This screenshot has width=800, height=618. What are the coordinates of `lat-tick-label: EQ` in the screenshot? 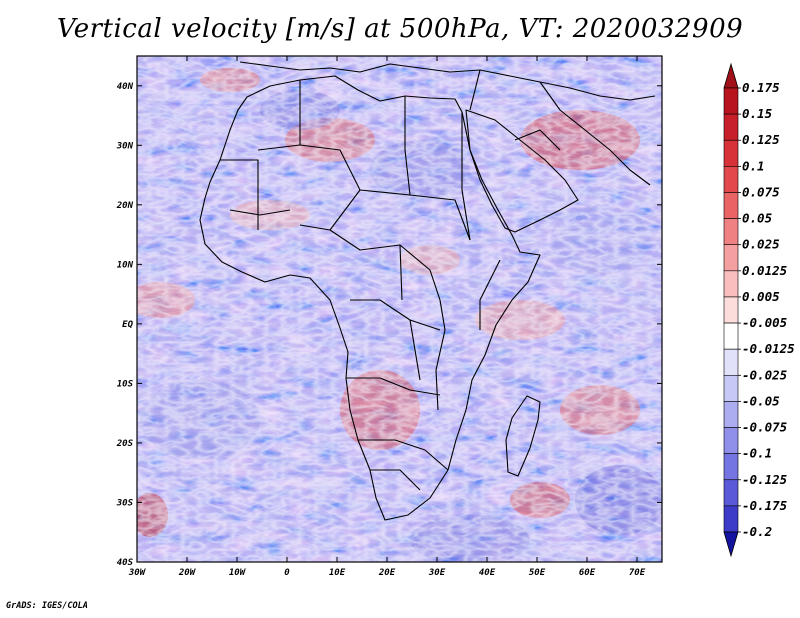 It's located at (127, 325).